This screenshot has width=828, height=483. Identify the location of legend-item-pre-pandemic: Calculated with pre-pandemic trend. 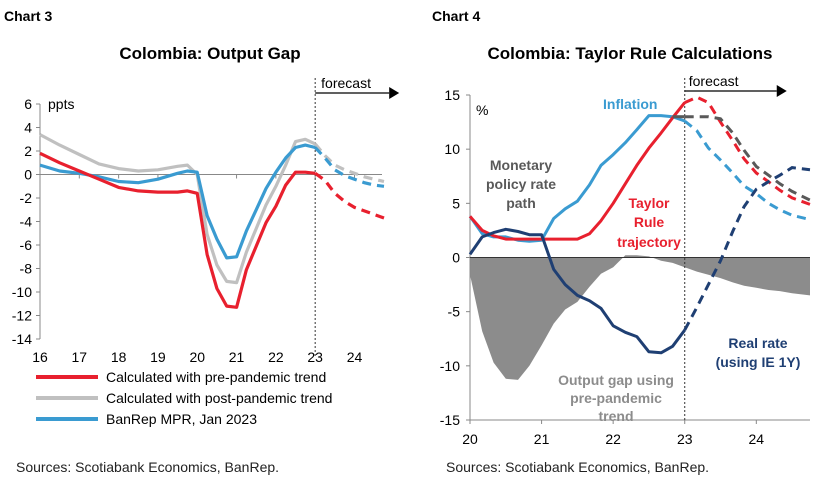
(184, 376).